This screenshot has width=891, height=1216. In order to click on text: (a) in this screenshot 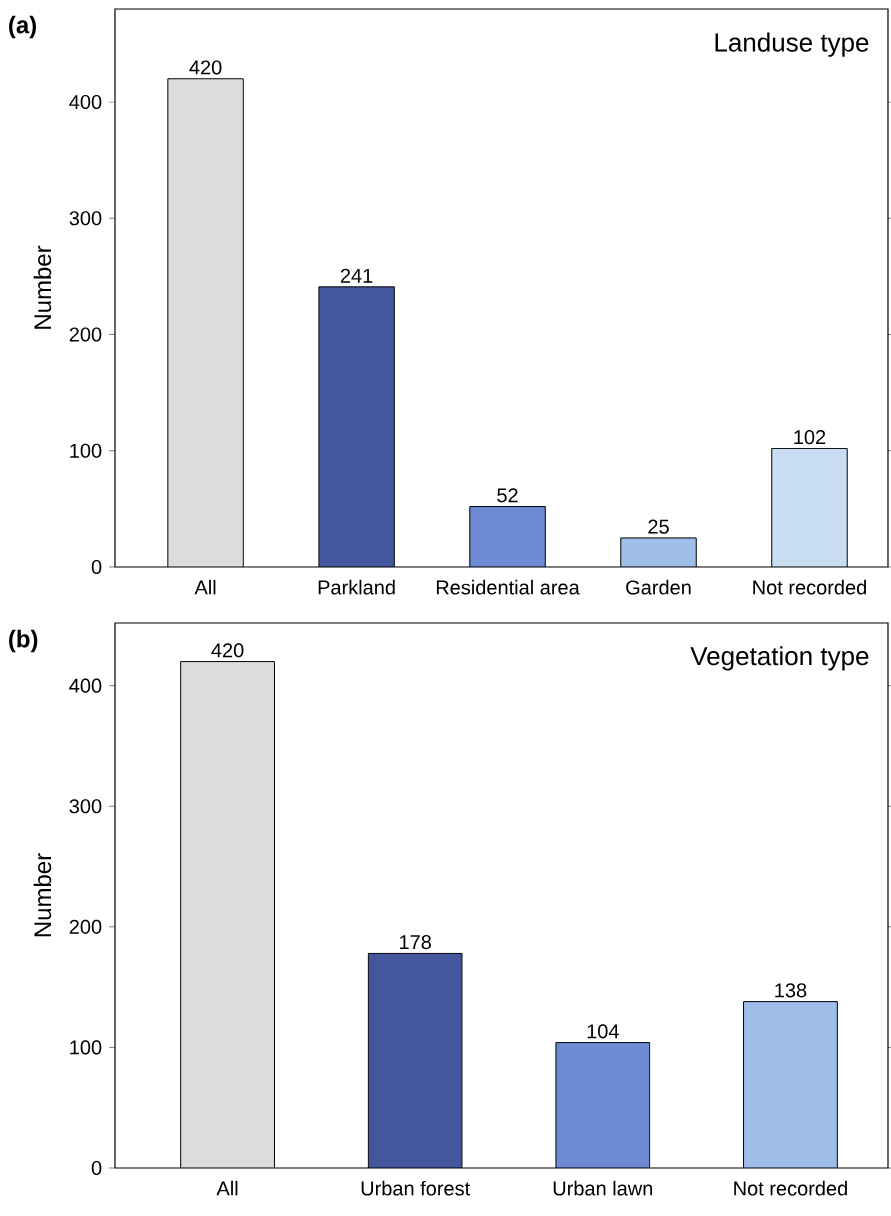, I will do `click(22, 27)`.